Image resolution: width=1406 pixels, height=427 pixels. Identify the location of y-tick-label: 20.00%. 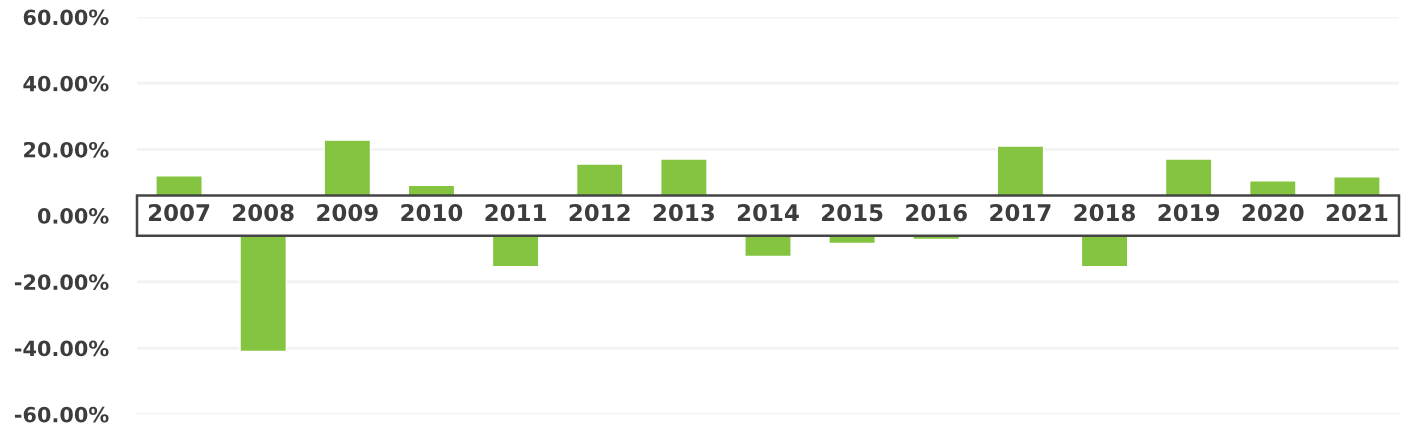
(66, 149).